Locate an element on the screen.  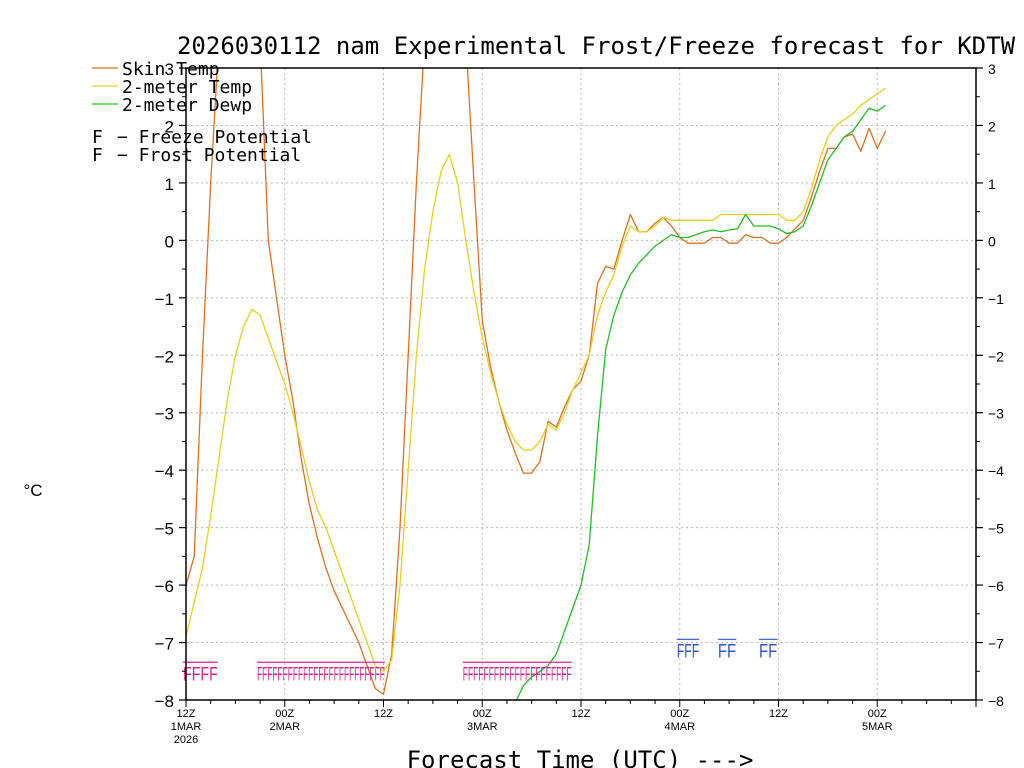
freeze-flag-text: FFFFFFFFFFFFFFFFFFFFFFFFF is located at coordinates (321, 674).